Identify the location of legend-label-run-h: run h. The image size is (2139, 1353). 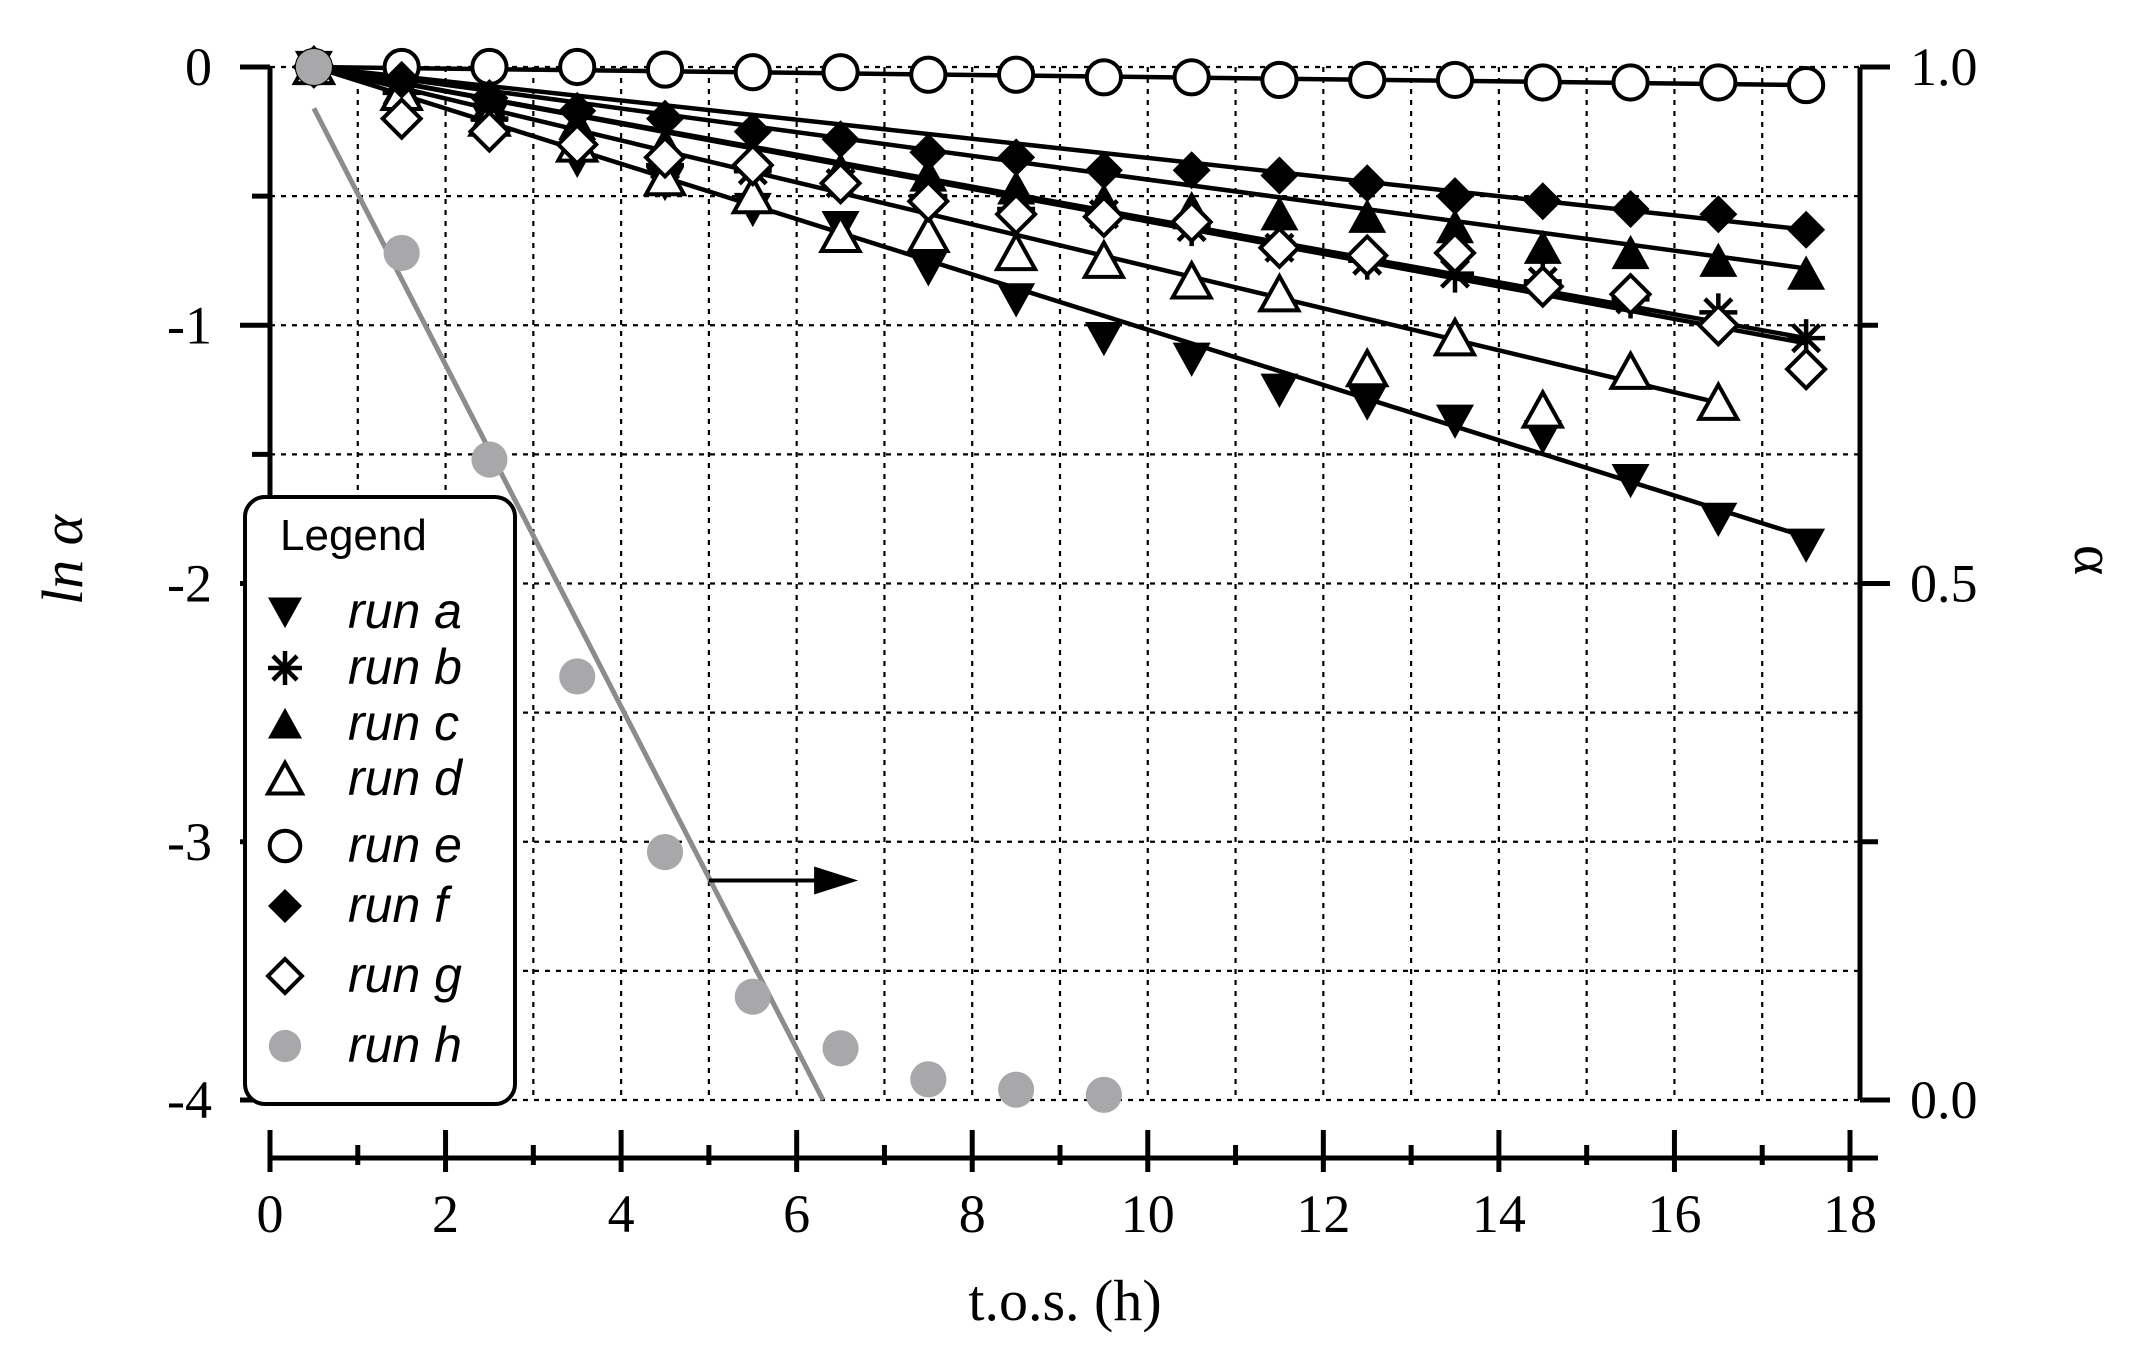
(405, 1045).